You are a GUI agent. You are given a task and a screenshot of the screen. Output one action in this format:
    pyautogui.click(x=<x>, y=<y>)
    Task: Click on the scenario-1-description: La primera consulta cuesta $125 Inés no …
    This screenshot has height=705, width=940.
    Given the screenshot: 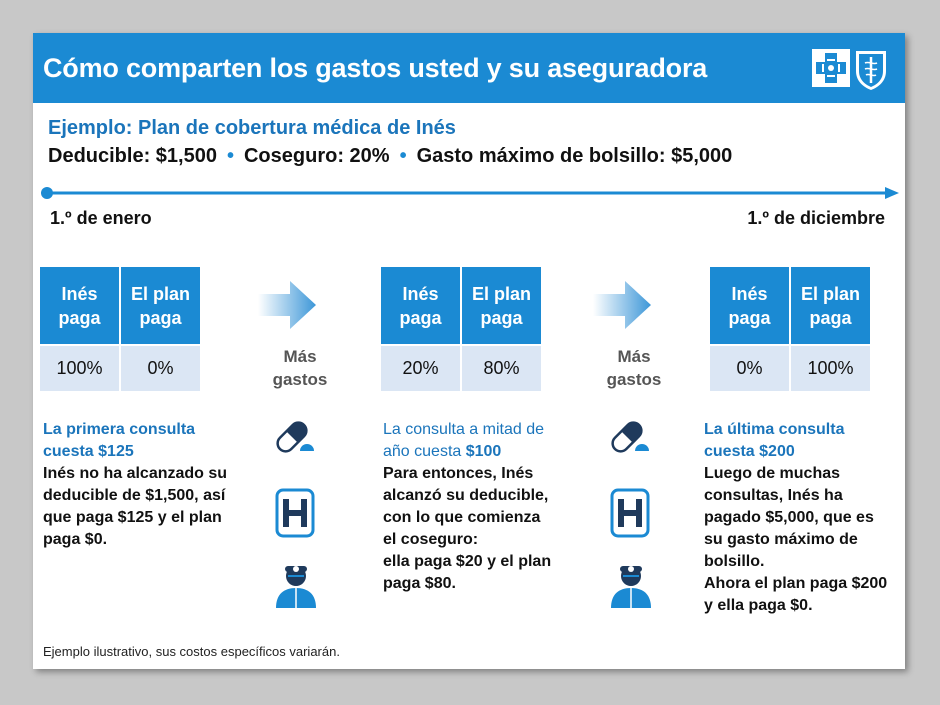 What is the action you would take?
    pyautogui.click(x=138, y=485)
    